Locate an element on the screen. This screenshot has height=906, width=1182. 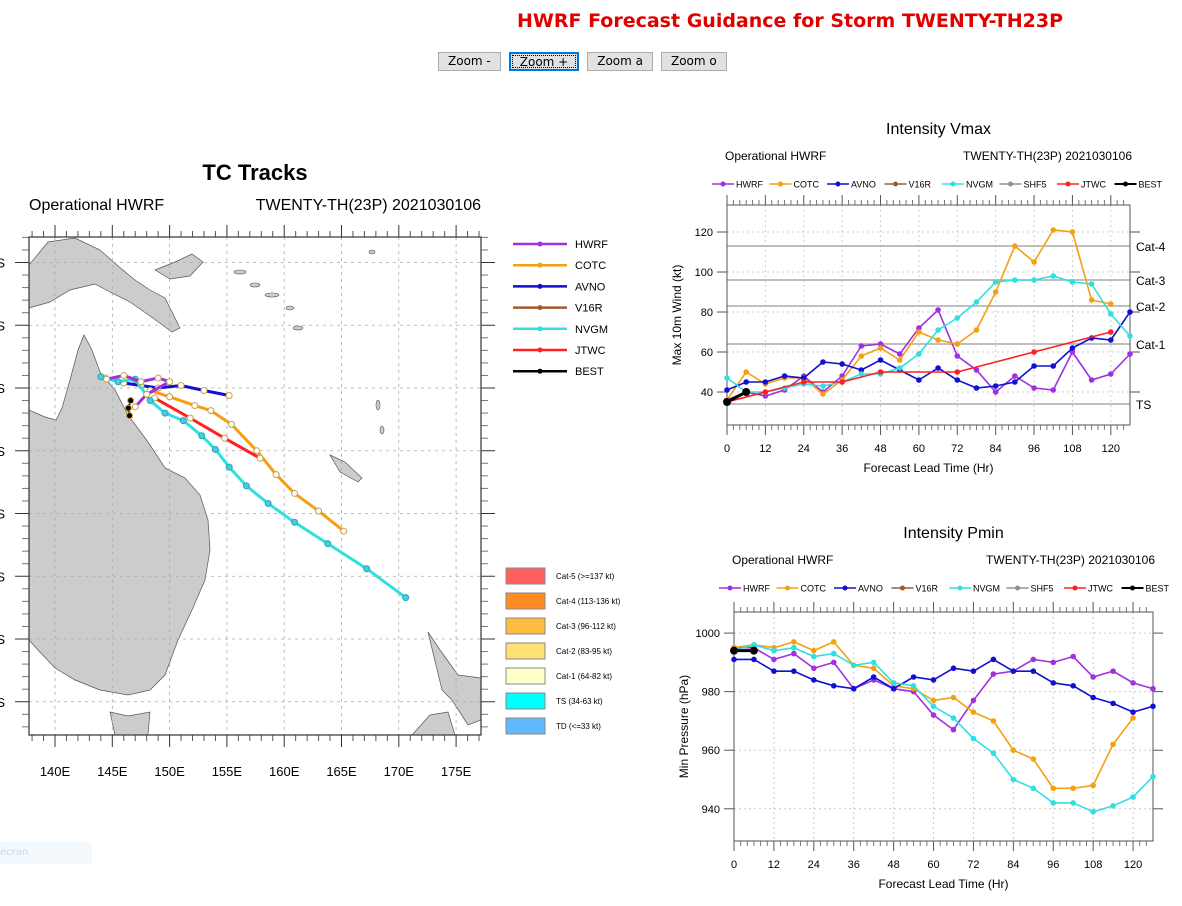
category-swatch is located at coordinates (525, 726).